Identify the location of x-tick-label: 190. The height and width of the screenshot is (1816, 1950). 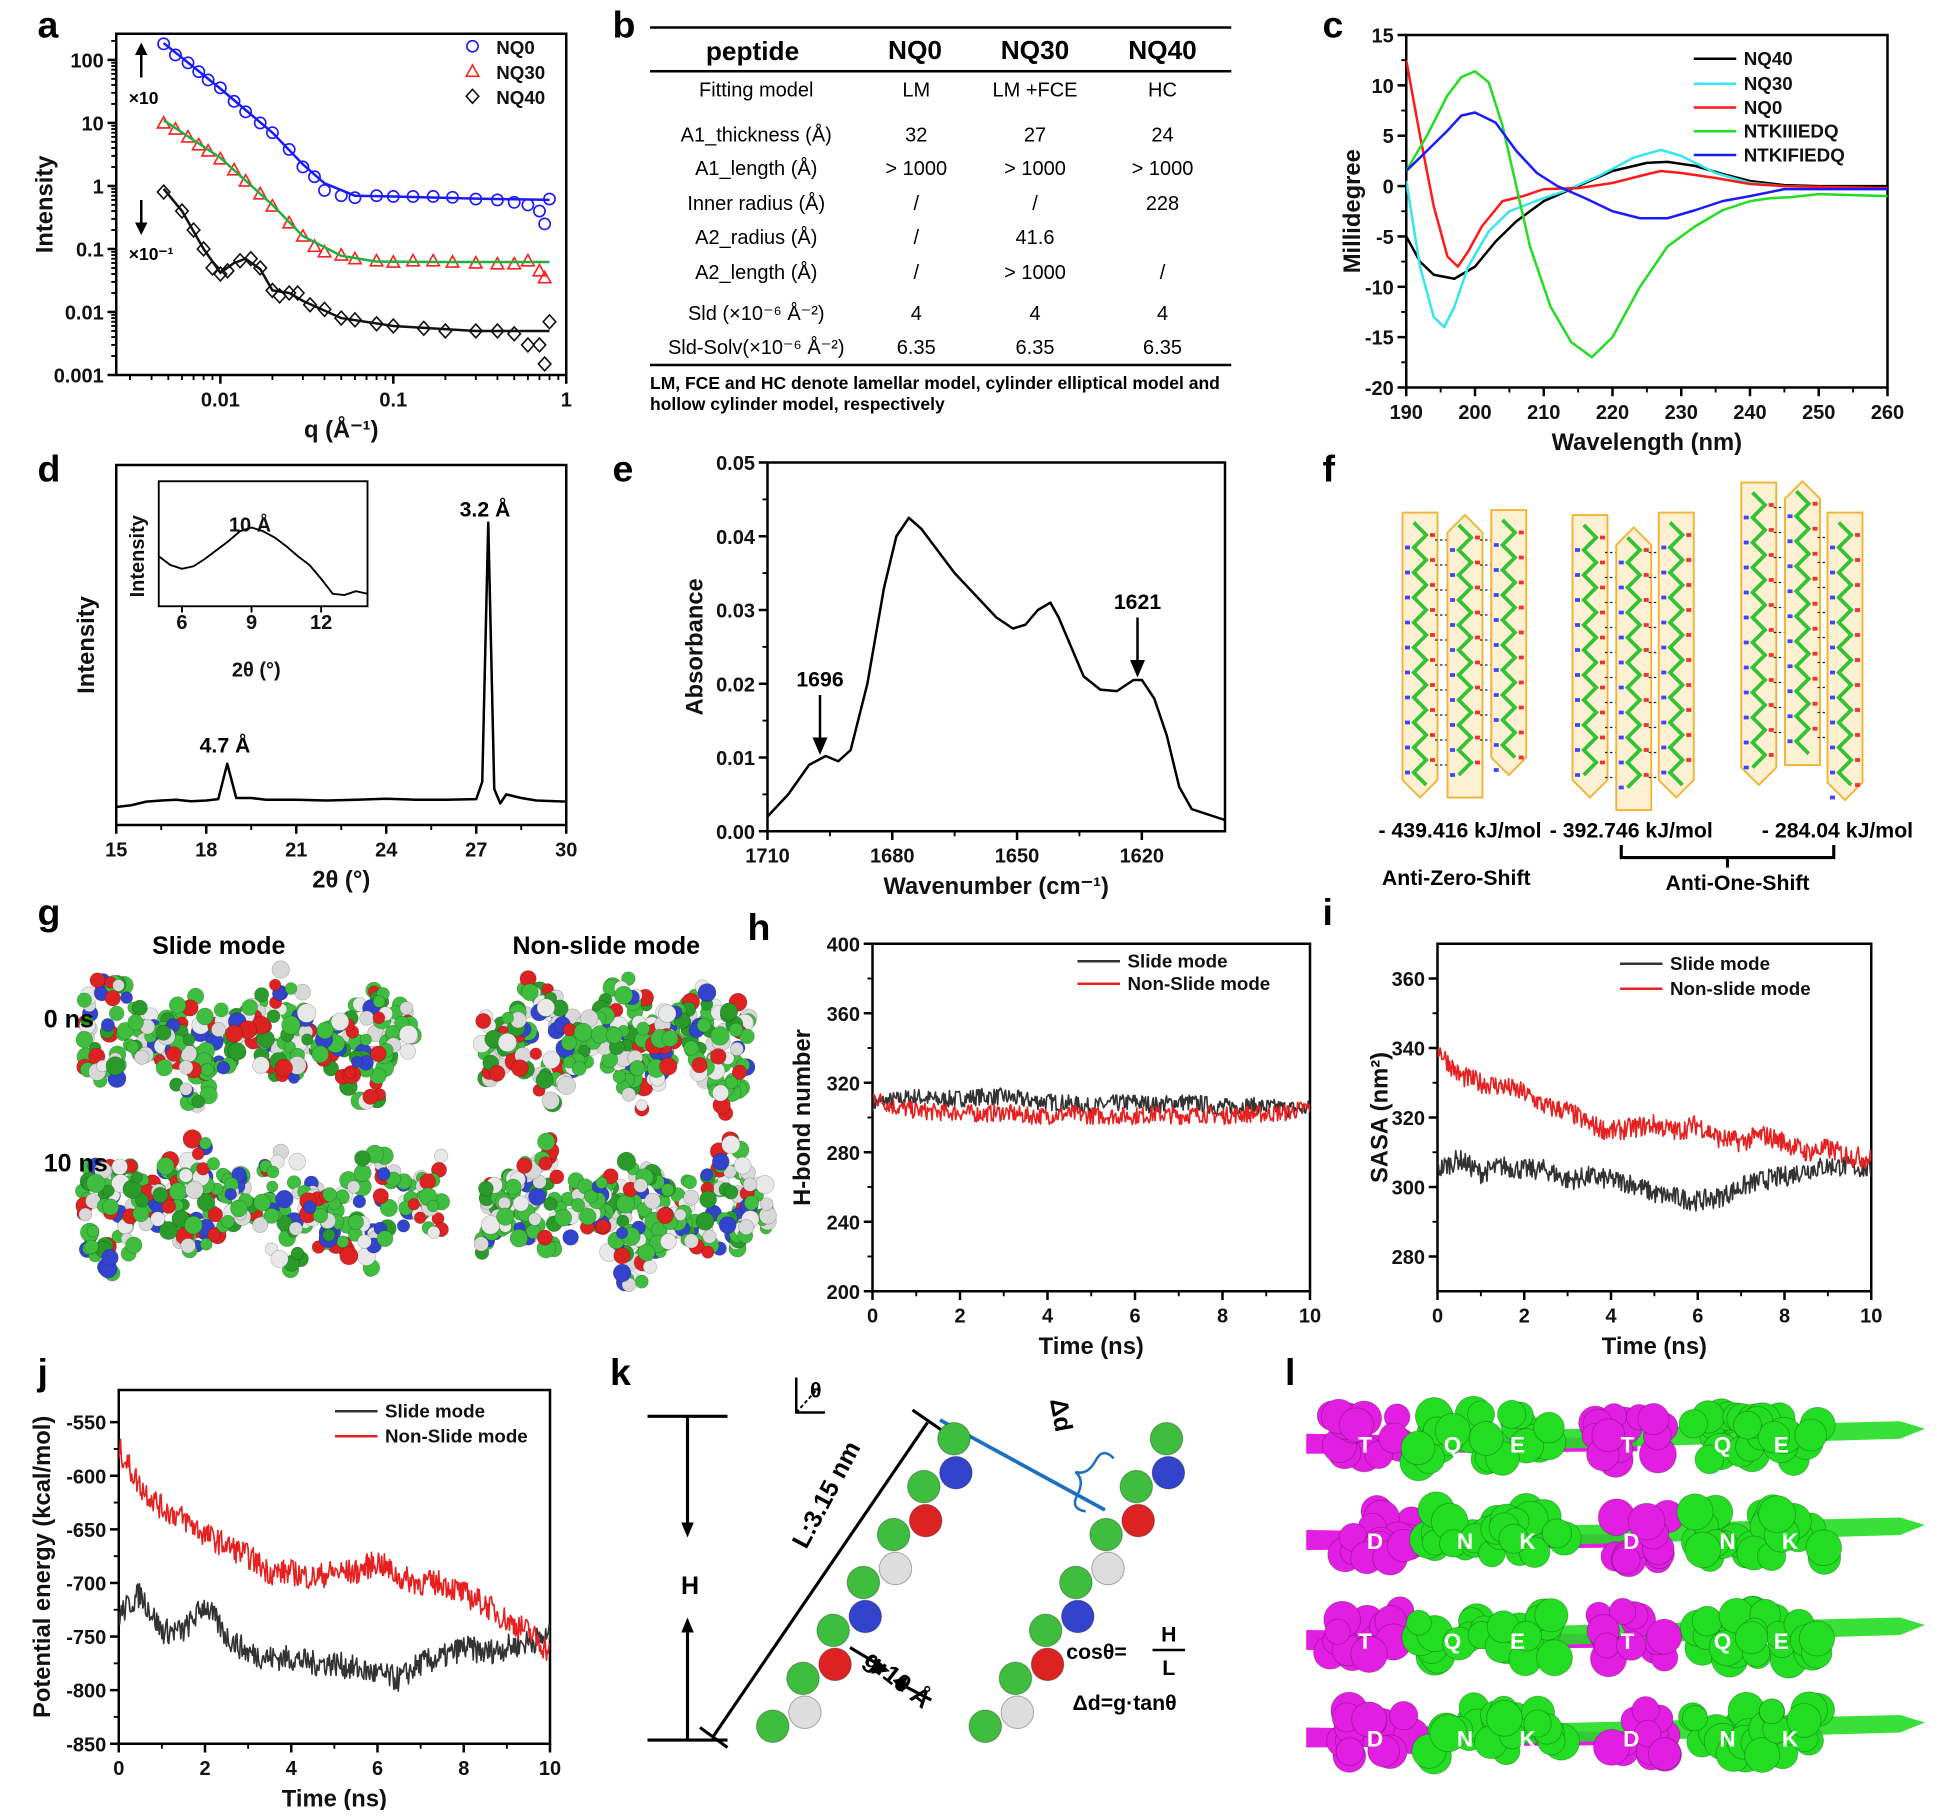
(1406, 413).